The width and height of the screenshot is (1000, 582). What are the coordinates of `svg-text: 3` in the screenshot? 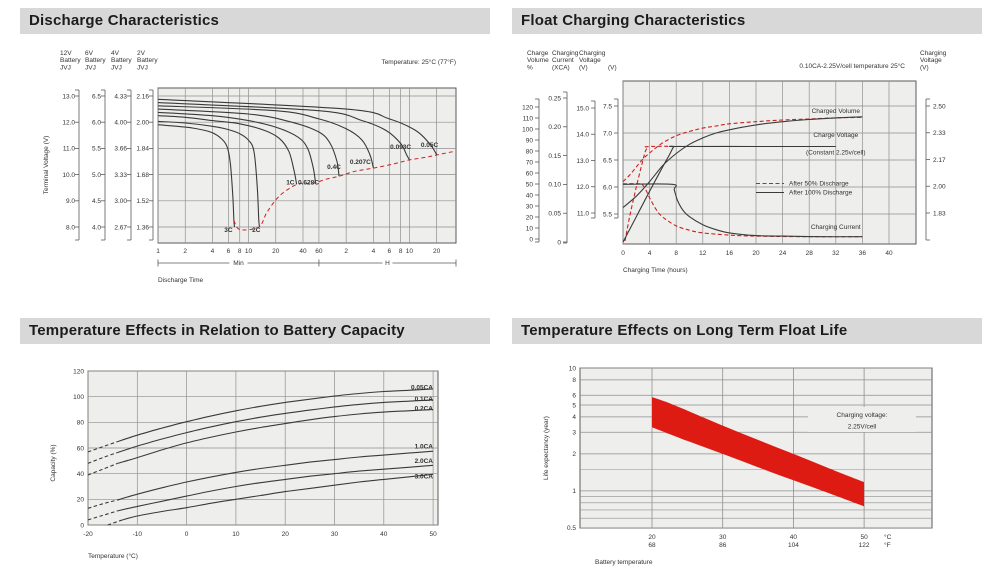 It's located at (574, 433).